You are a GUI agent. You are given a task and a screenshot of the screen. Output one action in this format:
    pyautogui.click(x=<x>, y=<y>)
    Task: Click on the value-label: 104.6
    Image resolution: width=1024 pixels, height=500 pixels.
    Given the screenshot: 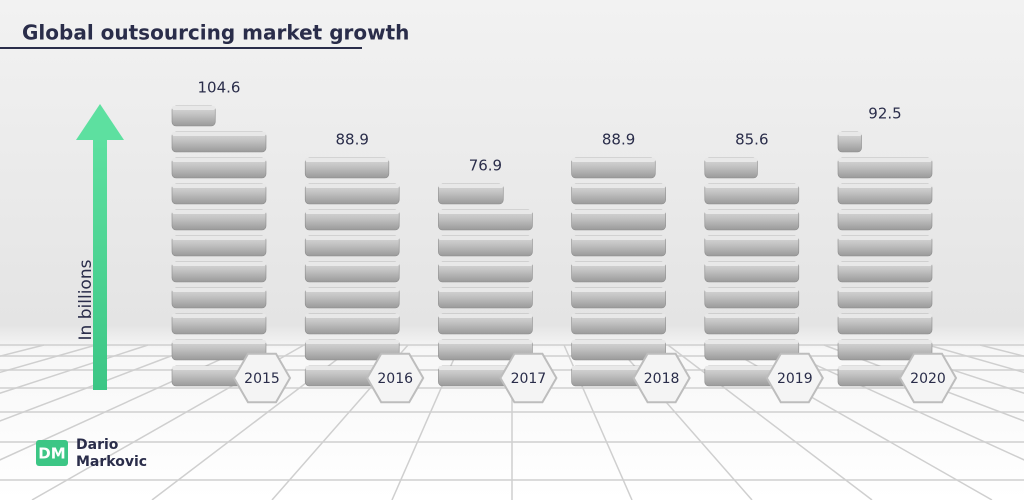 What is the action you would take?
    pyautogui.click(x=219, y=88)
    